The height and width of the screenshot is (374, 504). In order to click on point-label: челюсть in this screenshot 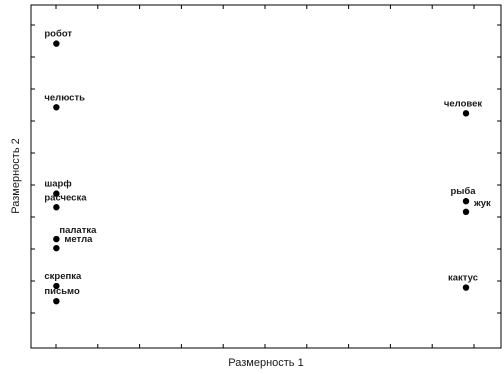, I will do `click(64, 97)`.